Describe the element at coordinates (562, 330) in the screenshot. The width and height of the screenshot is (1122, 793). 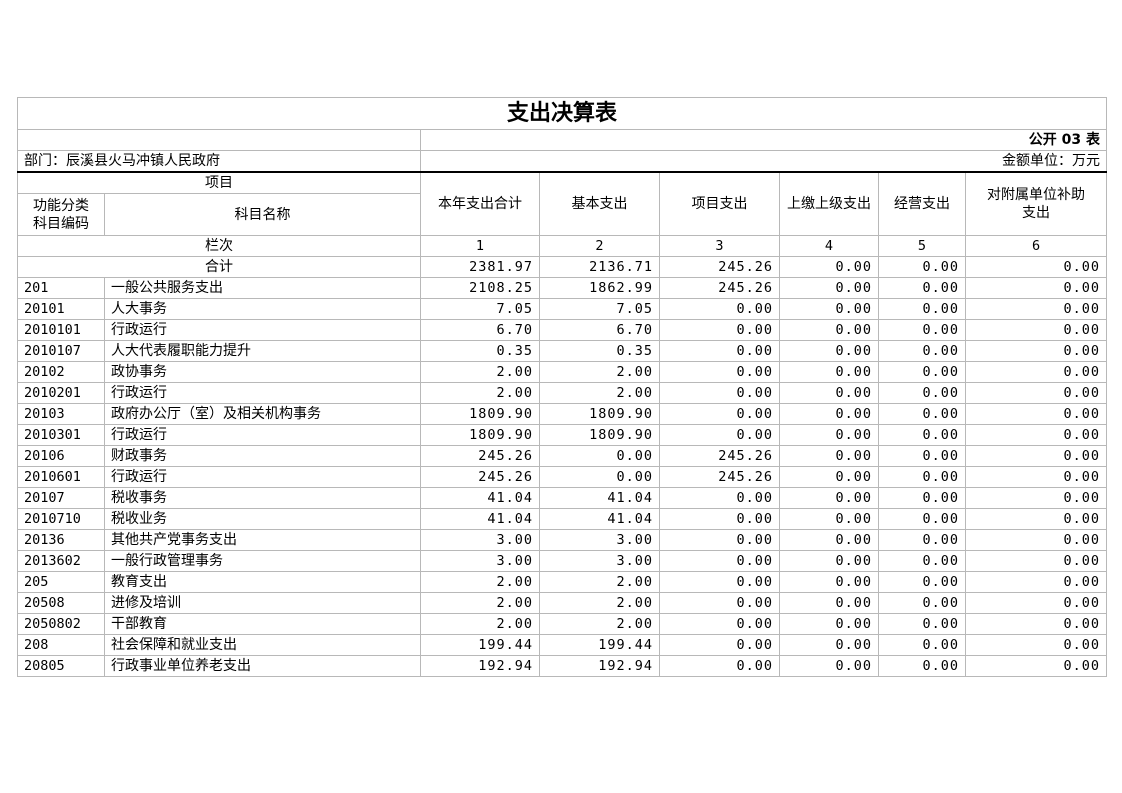
I see `table-row: 2010101 行政运行 6.70 6.70 0.00 0.00 0.00 0.00` at that location.